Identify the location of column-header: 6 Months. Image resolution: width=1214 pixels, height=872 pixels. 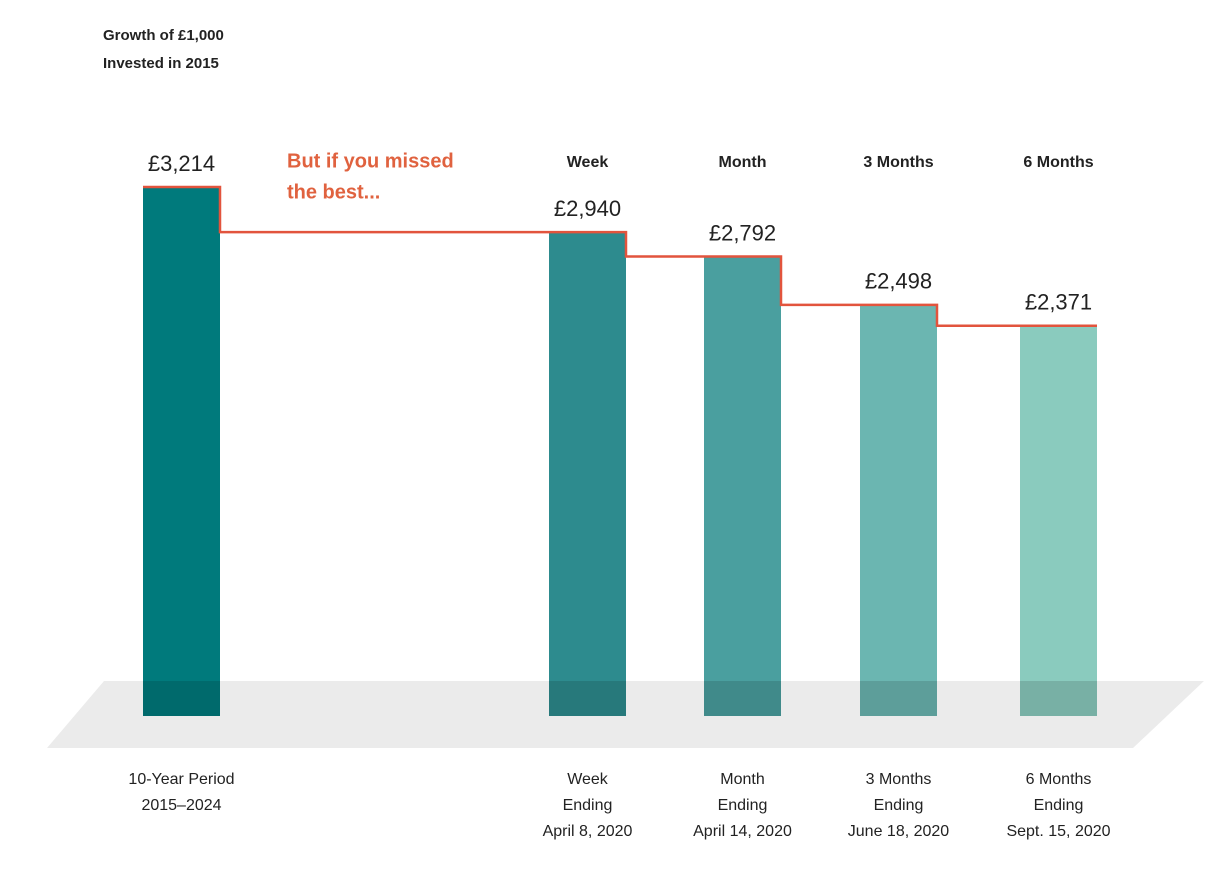
(1058, 162).